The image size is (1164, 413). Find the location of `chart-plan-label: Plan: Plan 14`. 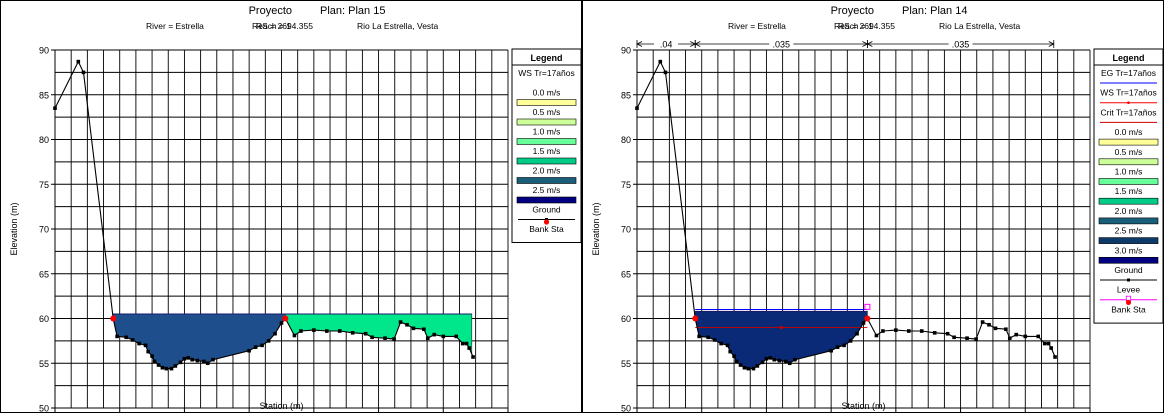

chart-plan-label: Plan: Plan 14 is located at coordinates (934, 11).